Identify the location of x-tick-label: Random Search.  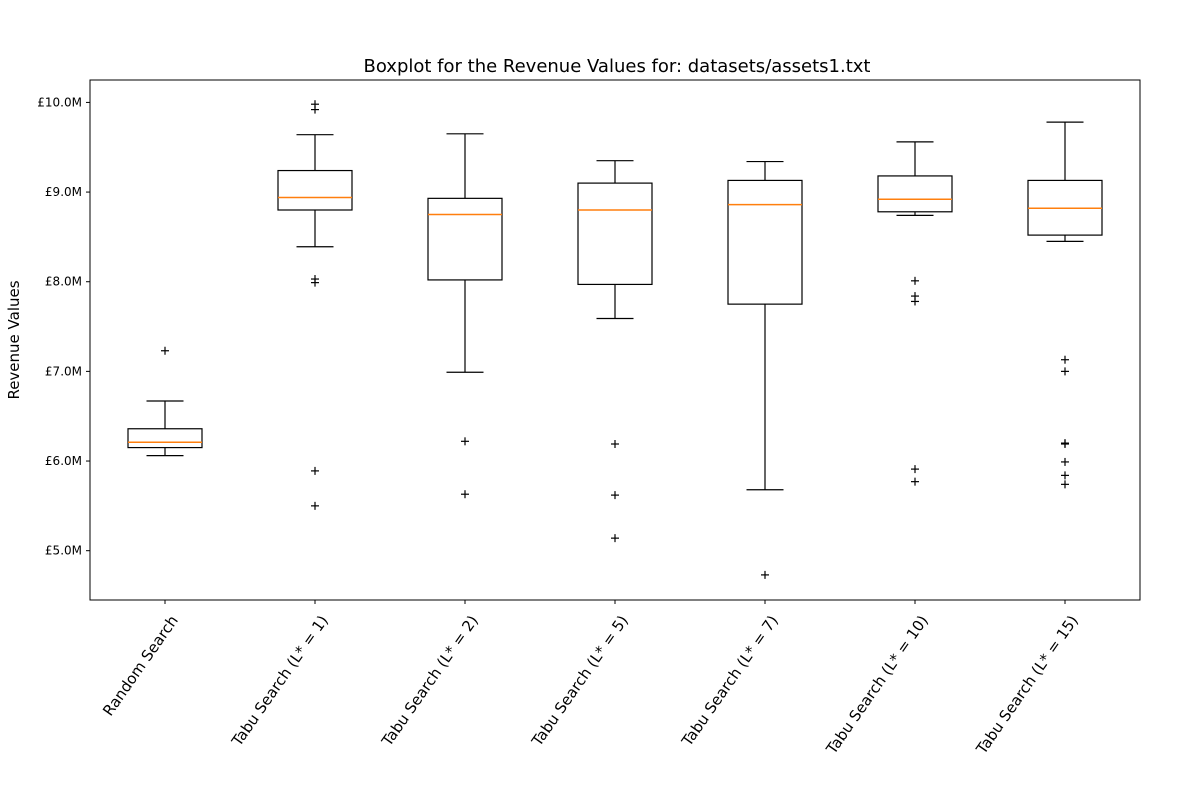
(140, 665).